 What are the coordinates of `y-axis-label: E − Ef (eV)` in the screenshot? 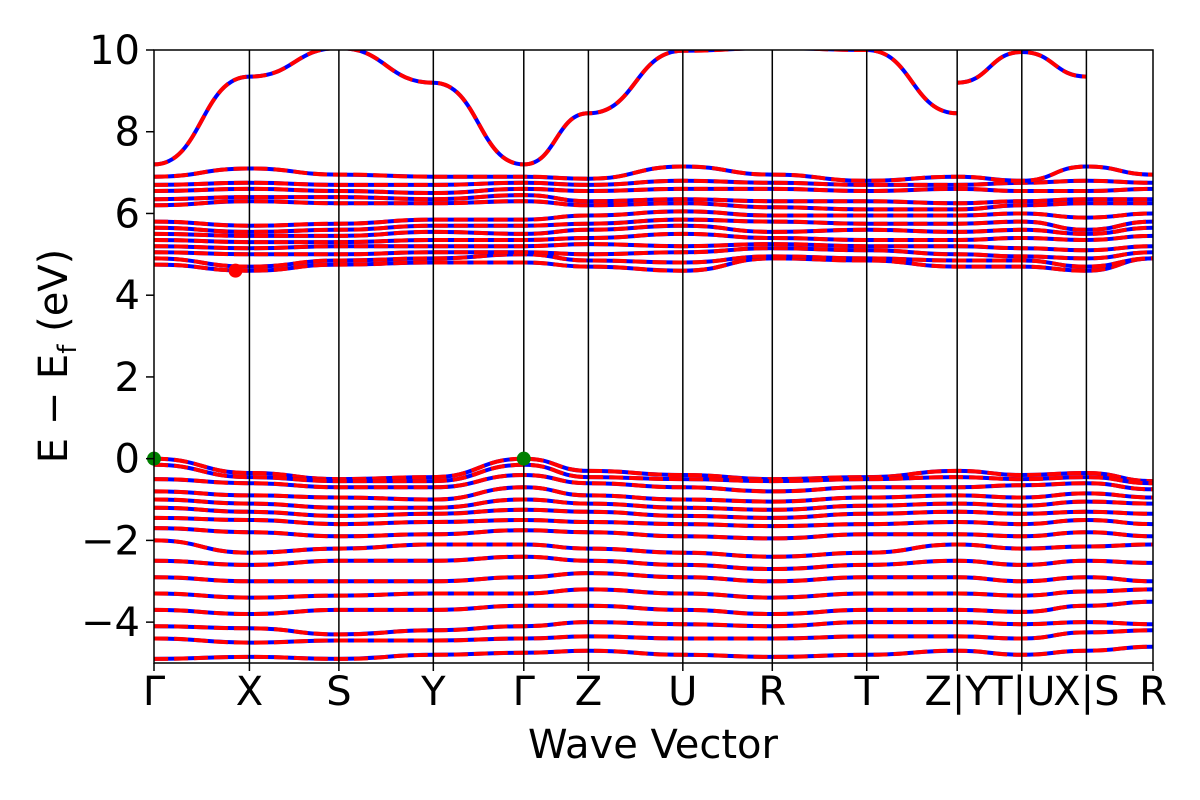 It's located at (57, 356).